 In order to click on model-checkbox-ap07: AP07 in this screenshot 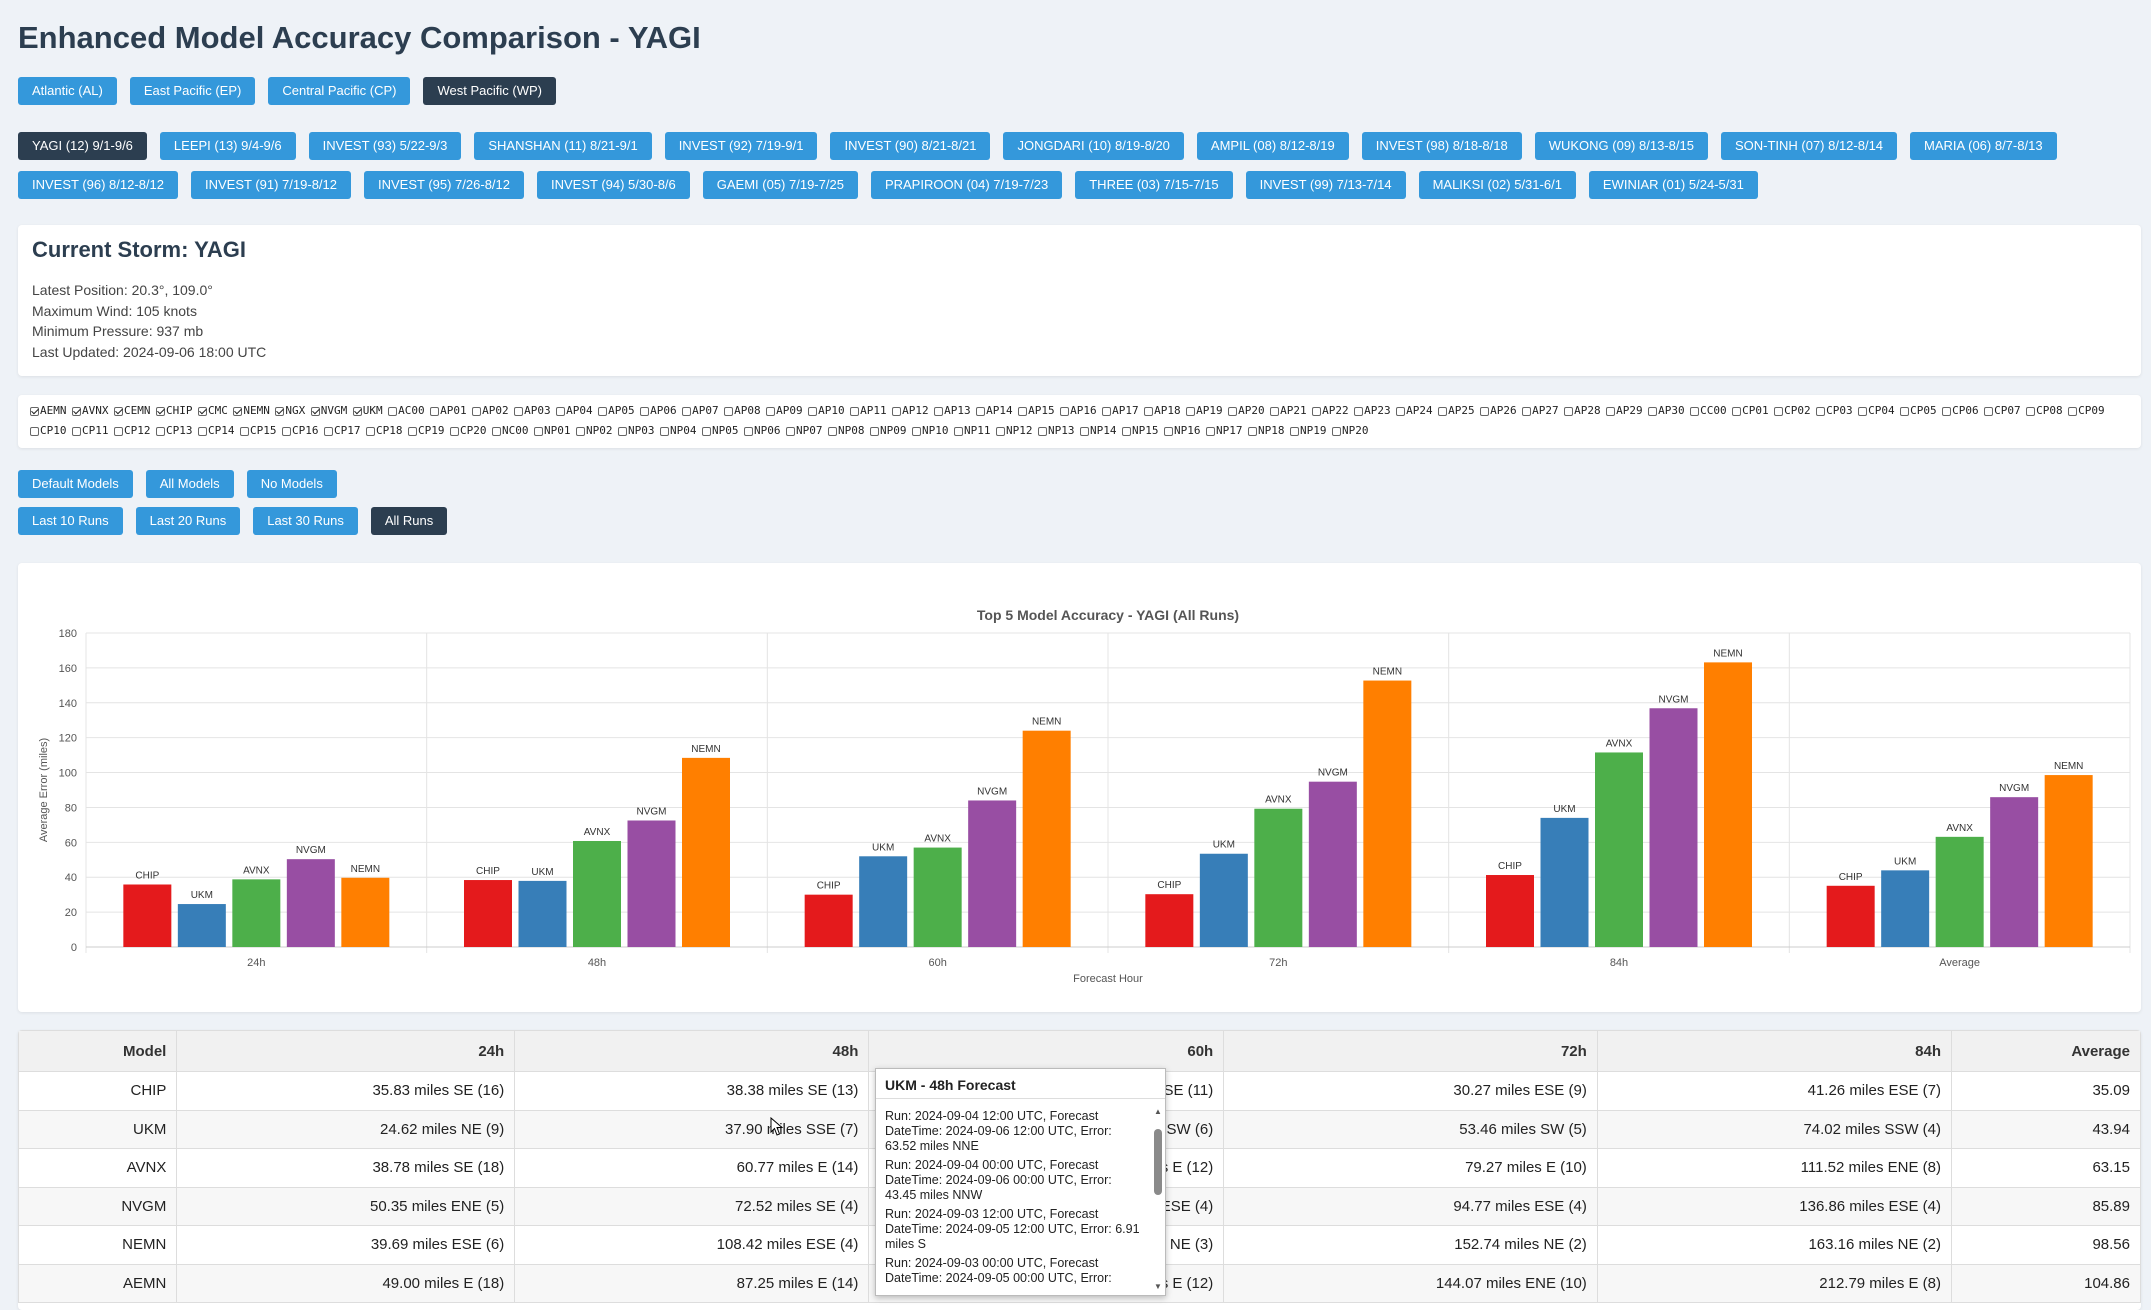, I will do `click(700, 411)`.